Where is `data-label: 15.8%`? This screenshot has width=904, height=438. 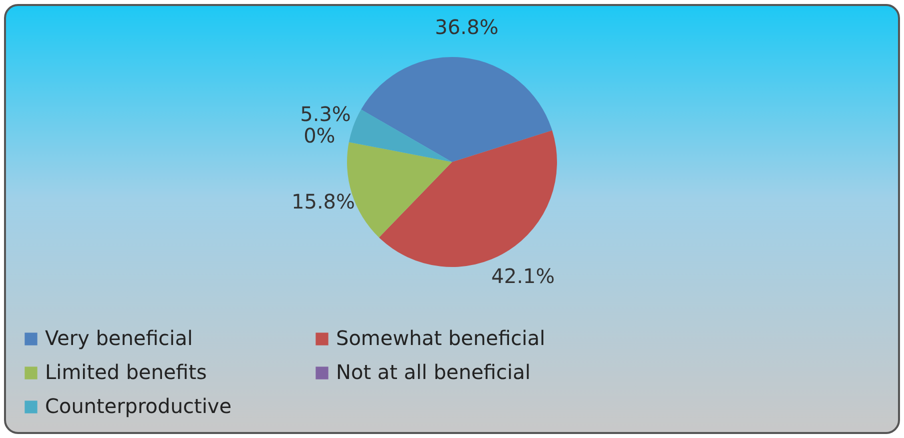
data-label: 15.8% is located at coordinates (323, 202).